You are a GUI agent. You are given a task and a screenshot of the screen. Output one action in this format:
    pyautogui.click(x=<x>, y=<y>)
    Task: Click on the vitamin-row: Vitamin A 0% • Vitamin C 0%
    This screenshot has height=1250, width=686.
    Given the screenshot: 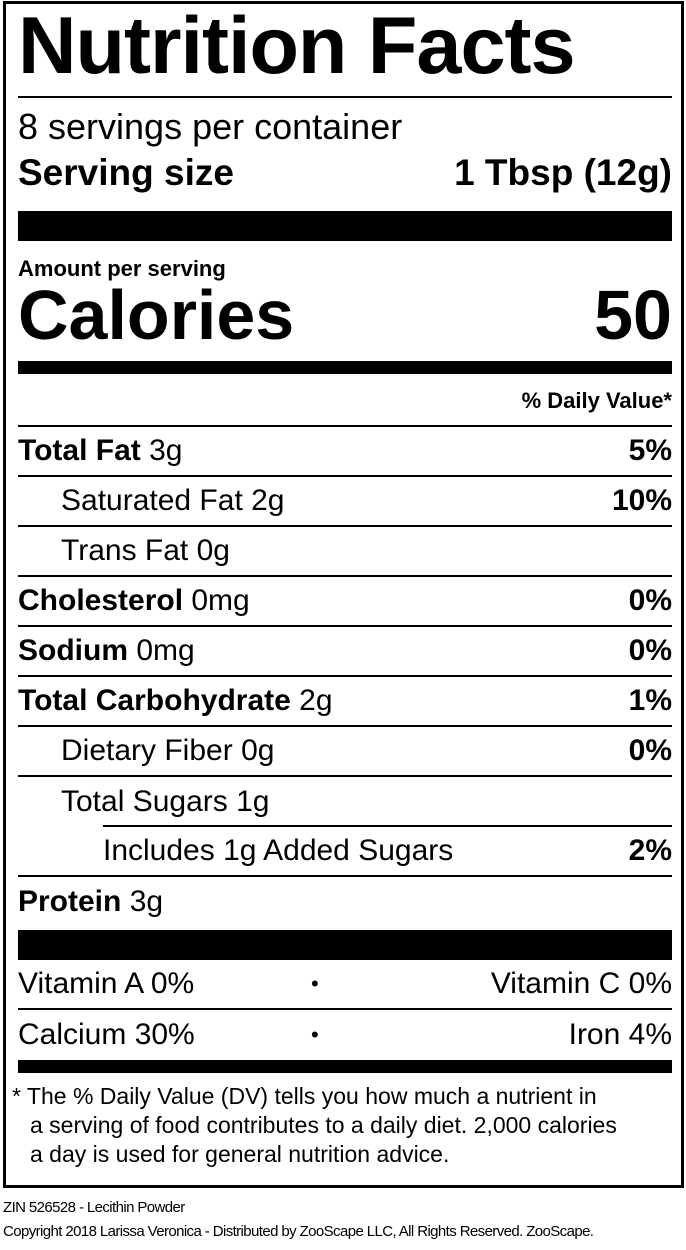 What is the action you would take?
    pyautogui.click(x=345, y=985)
    